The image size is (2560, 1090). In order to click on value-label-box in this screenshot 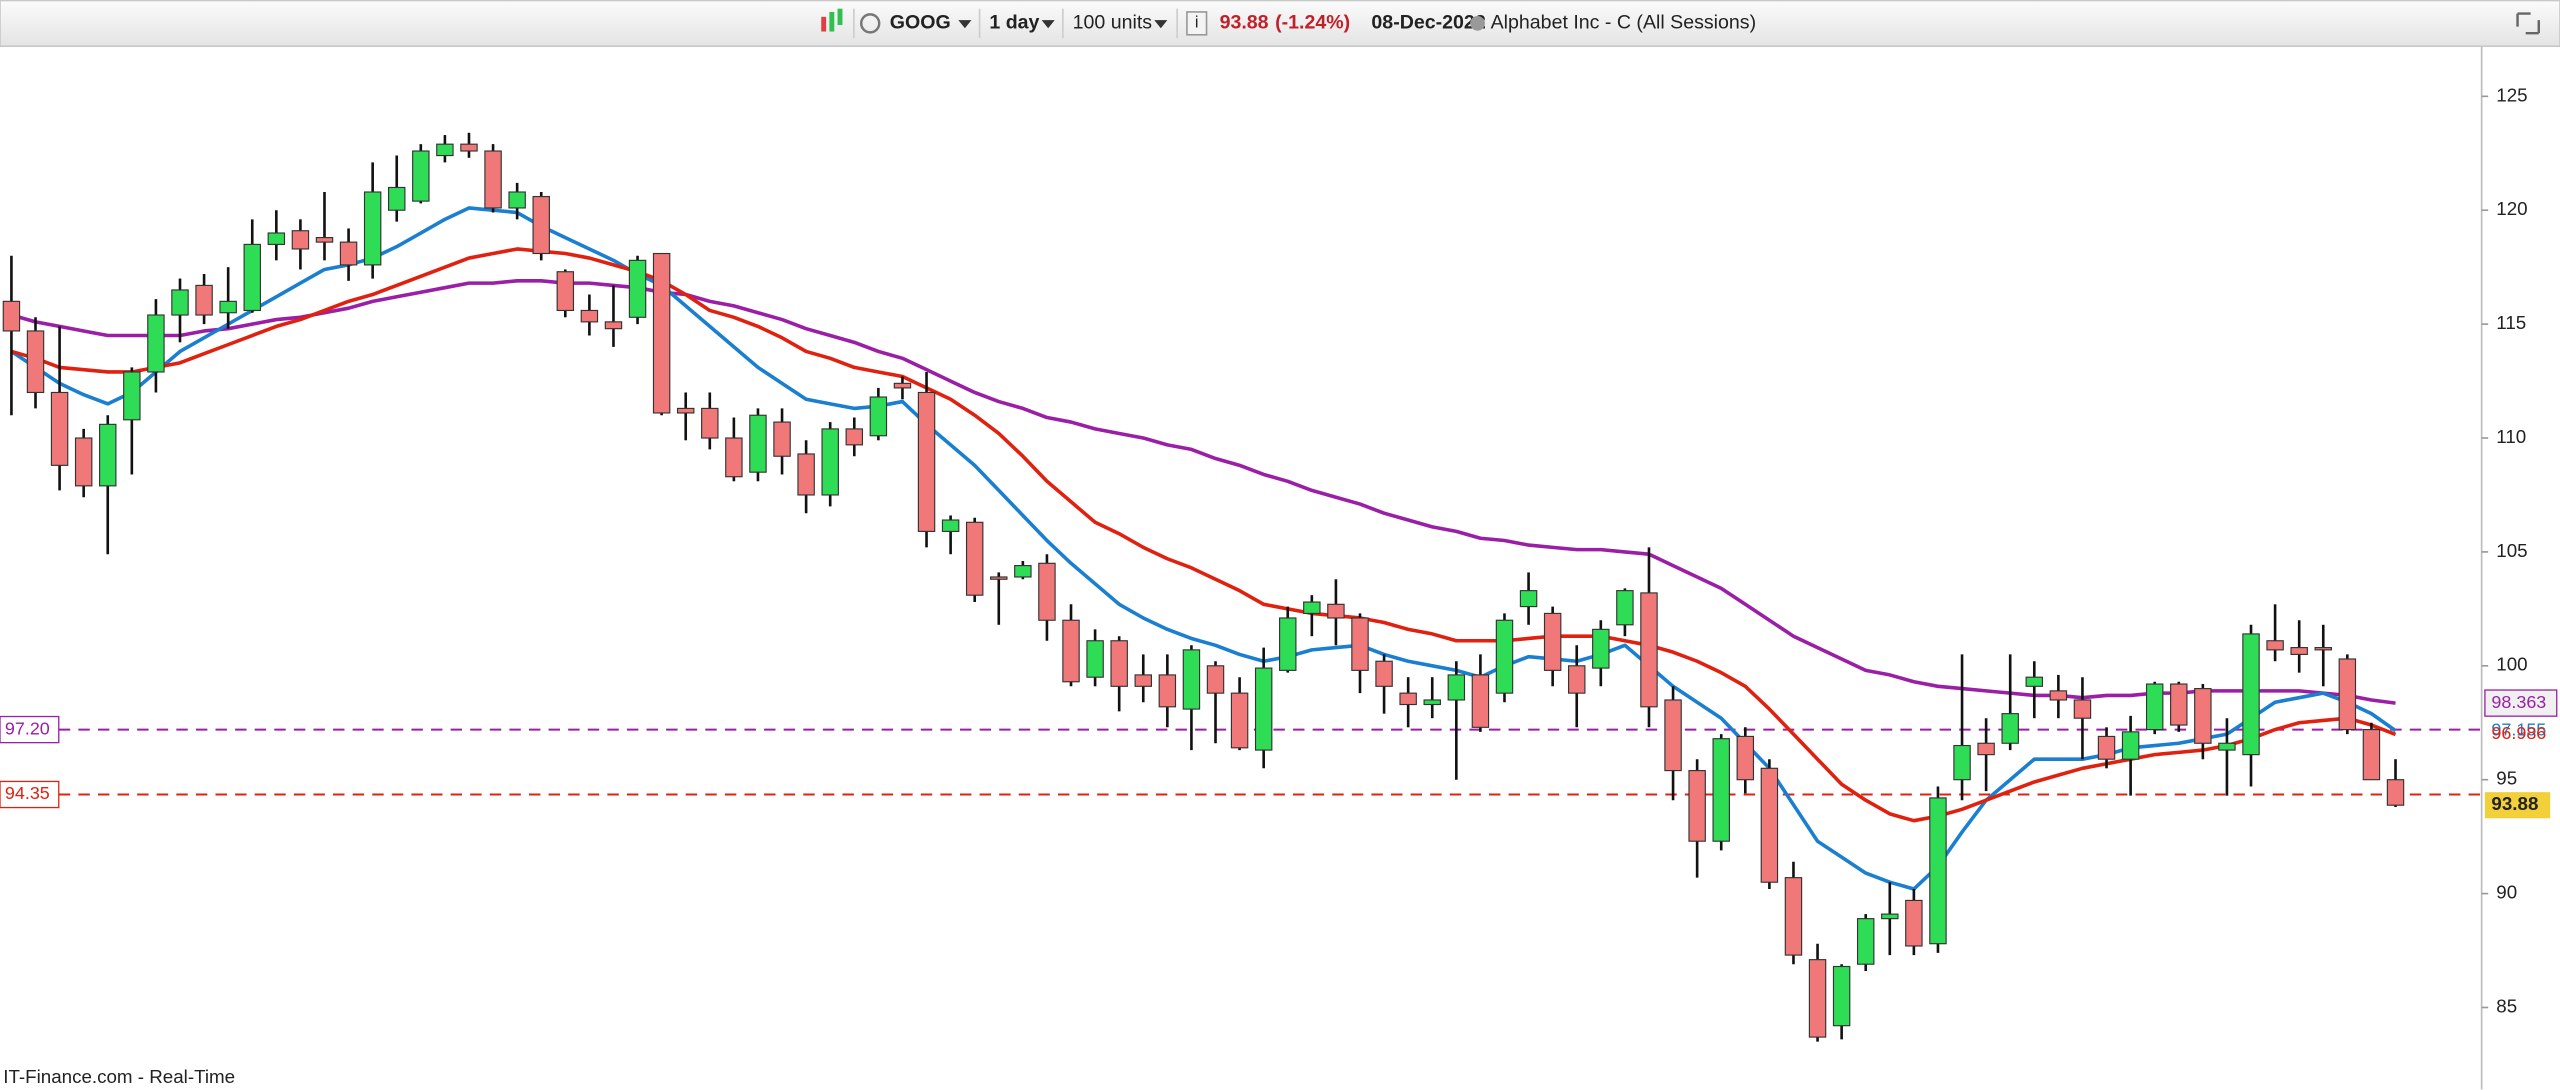, I will do `click(2521, 703)`.